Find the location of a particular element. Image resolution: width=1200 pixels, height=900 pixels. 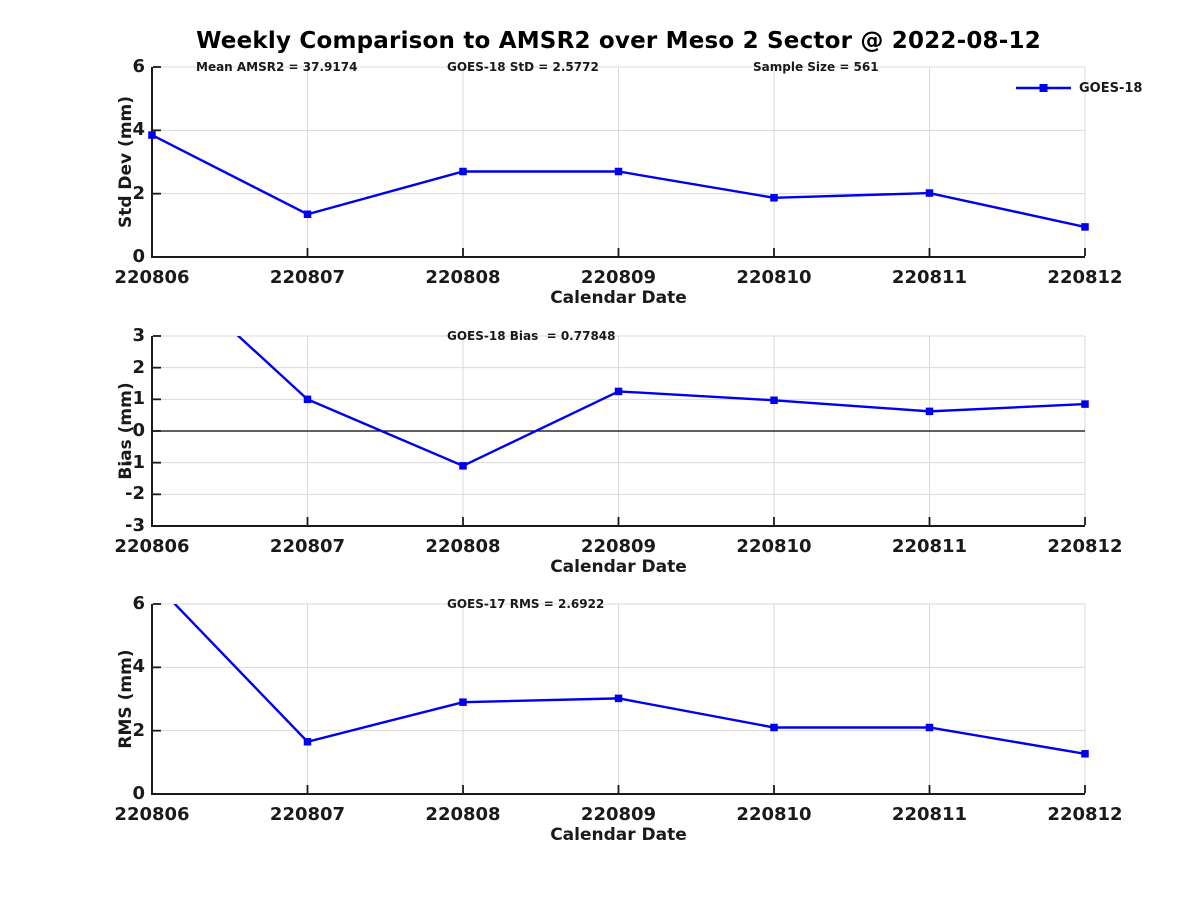

y-tick-label: 1 is located at coordinates (138, 399).